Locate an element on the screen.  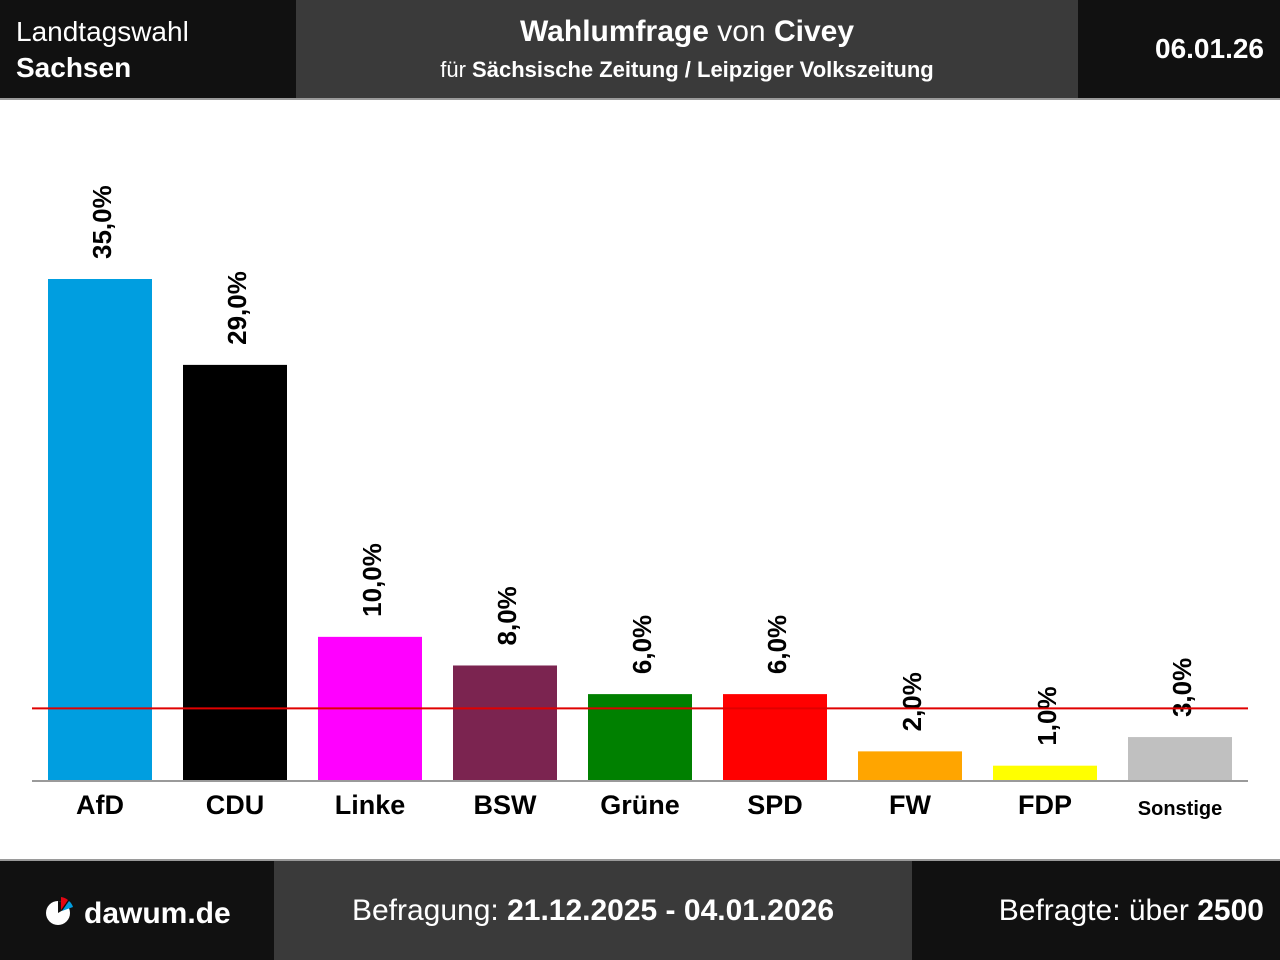
bar-grüne is located at coordinates (640, 737).